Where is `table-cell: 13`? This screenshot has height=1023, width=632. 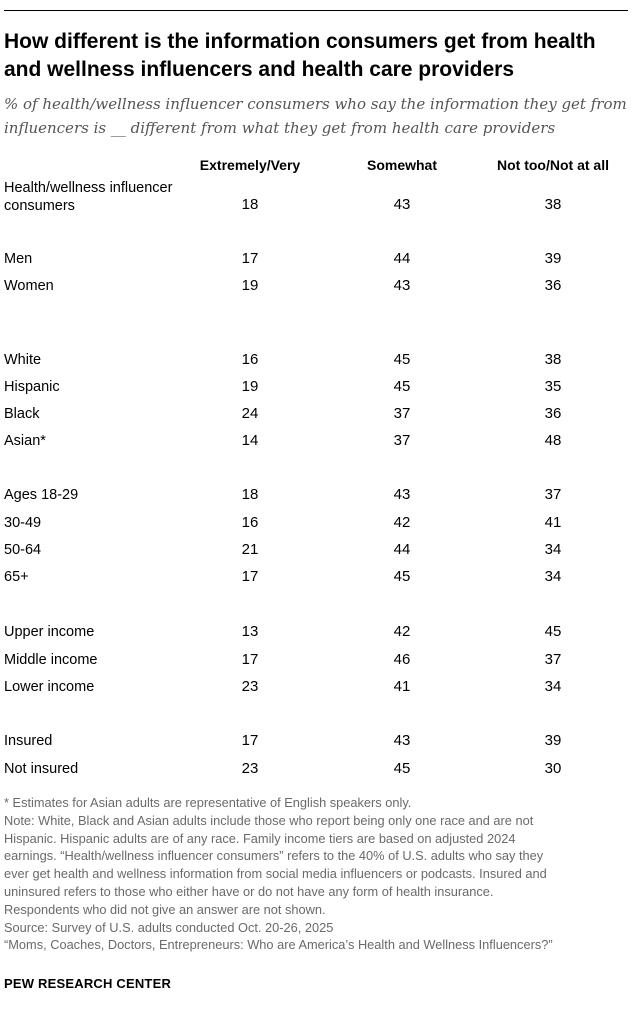
table-cell: 13 is located at coordinates (250, 631).